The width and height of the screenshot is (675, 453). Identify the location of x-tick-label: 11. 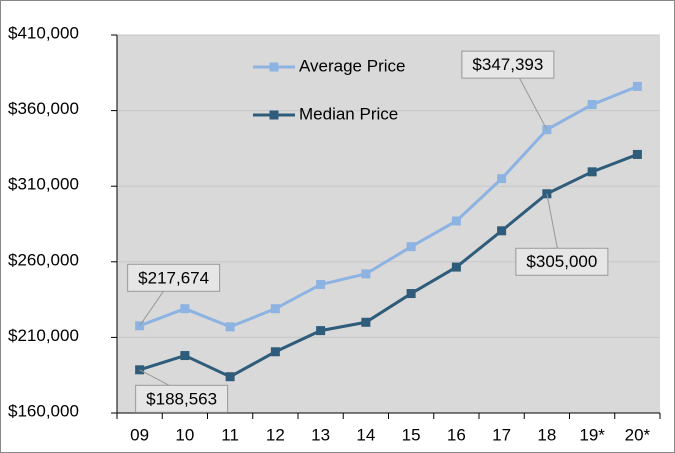
(230, 434).